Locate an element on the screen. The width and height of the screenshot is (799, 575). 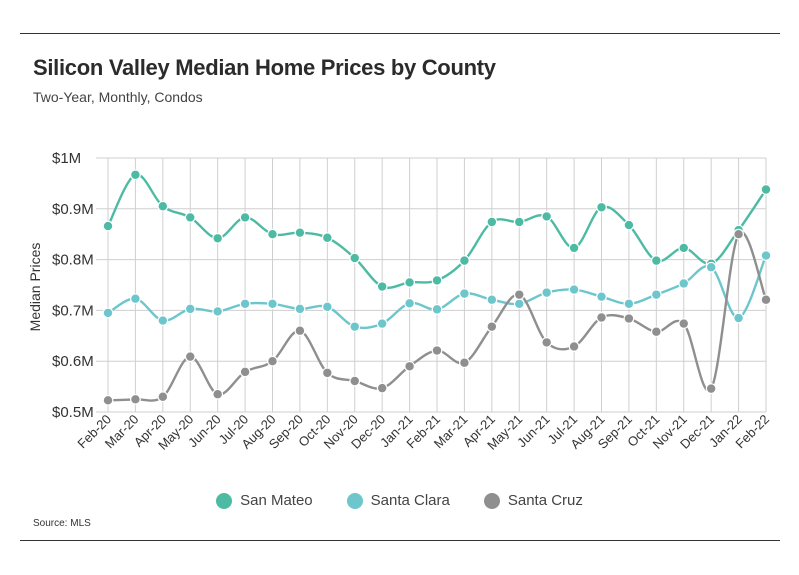
legend-item-santa-cruz: Santa Cruz is located at coordinates (533, 500).